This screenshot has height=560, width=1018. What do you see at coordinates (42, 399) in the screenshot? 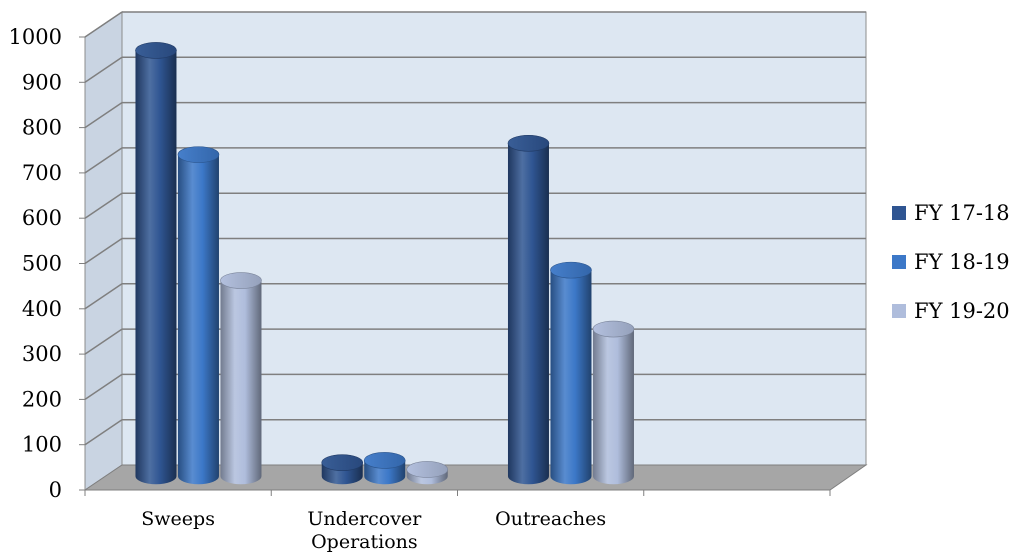
I see `y-tick-label: 200` at bounding box center [42, 399].